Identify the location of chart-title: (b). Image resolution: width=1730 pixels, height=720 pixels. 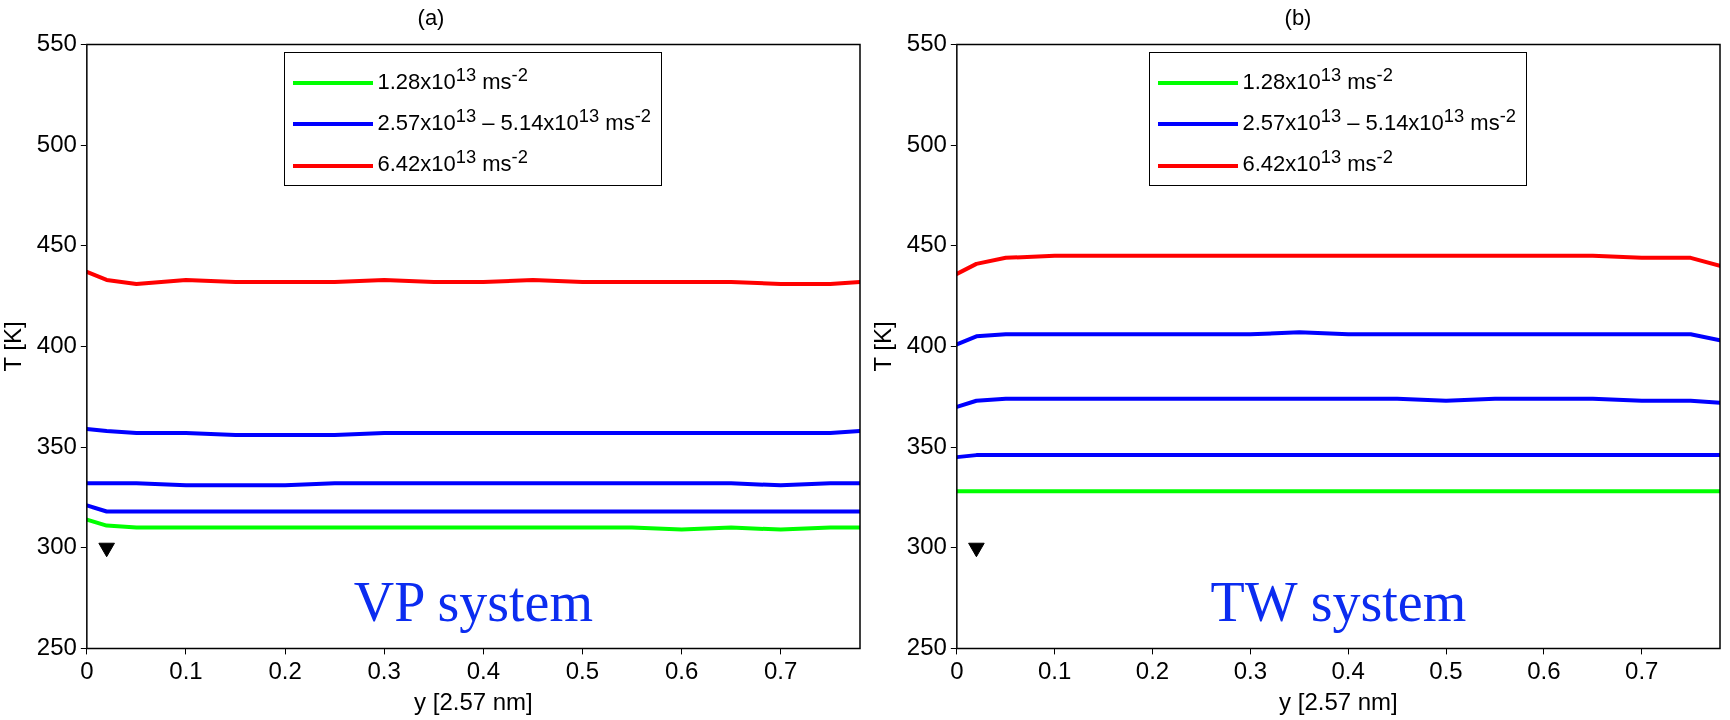
(1298, 18).